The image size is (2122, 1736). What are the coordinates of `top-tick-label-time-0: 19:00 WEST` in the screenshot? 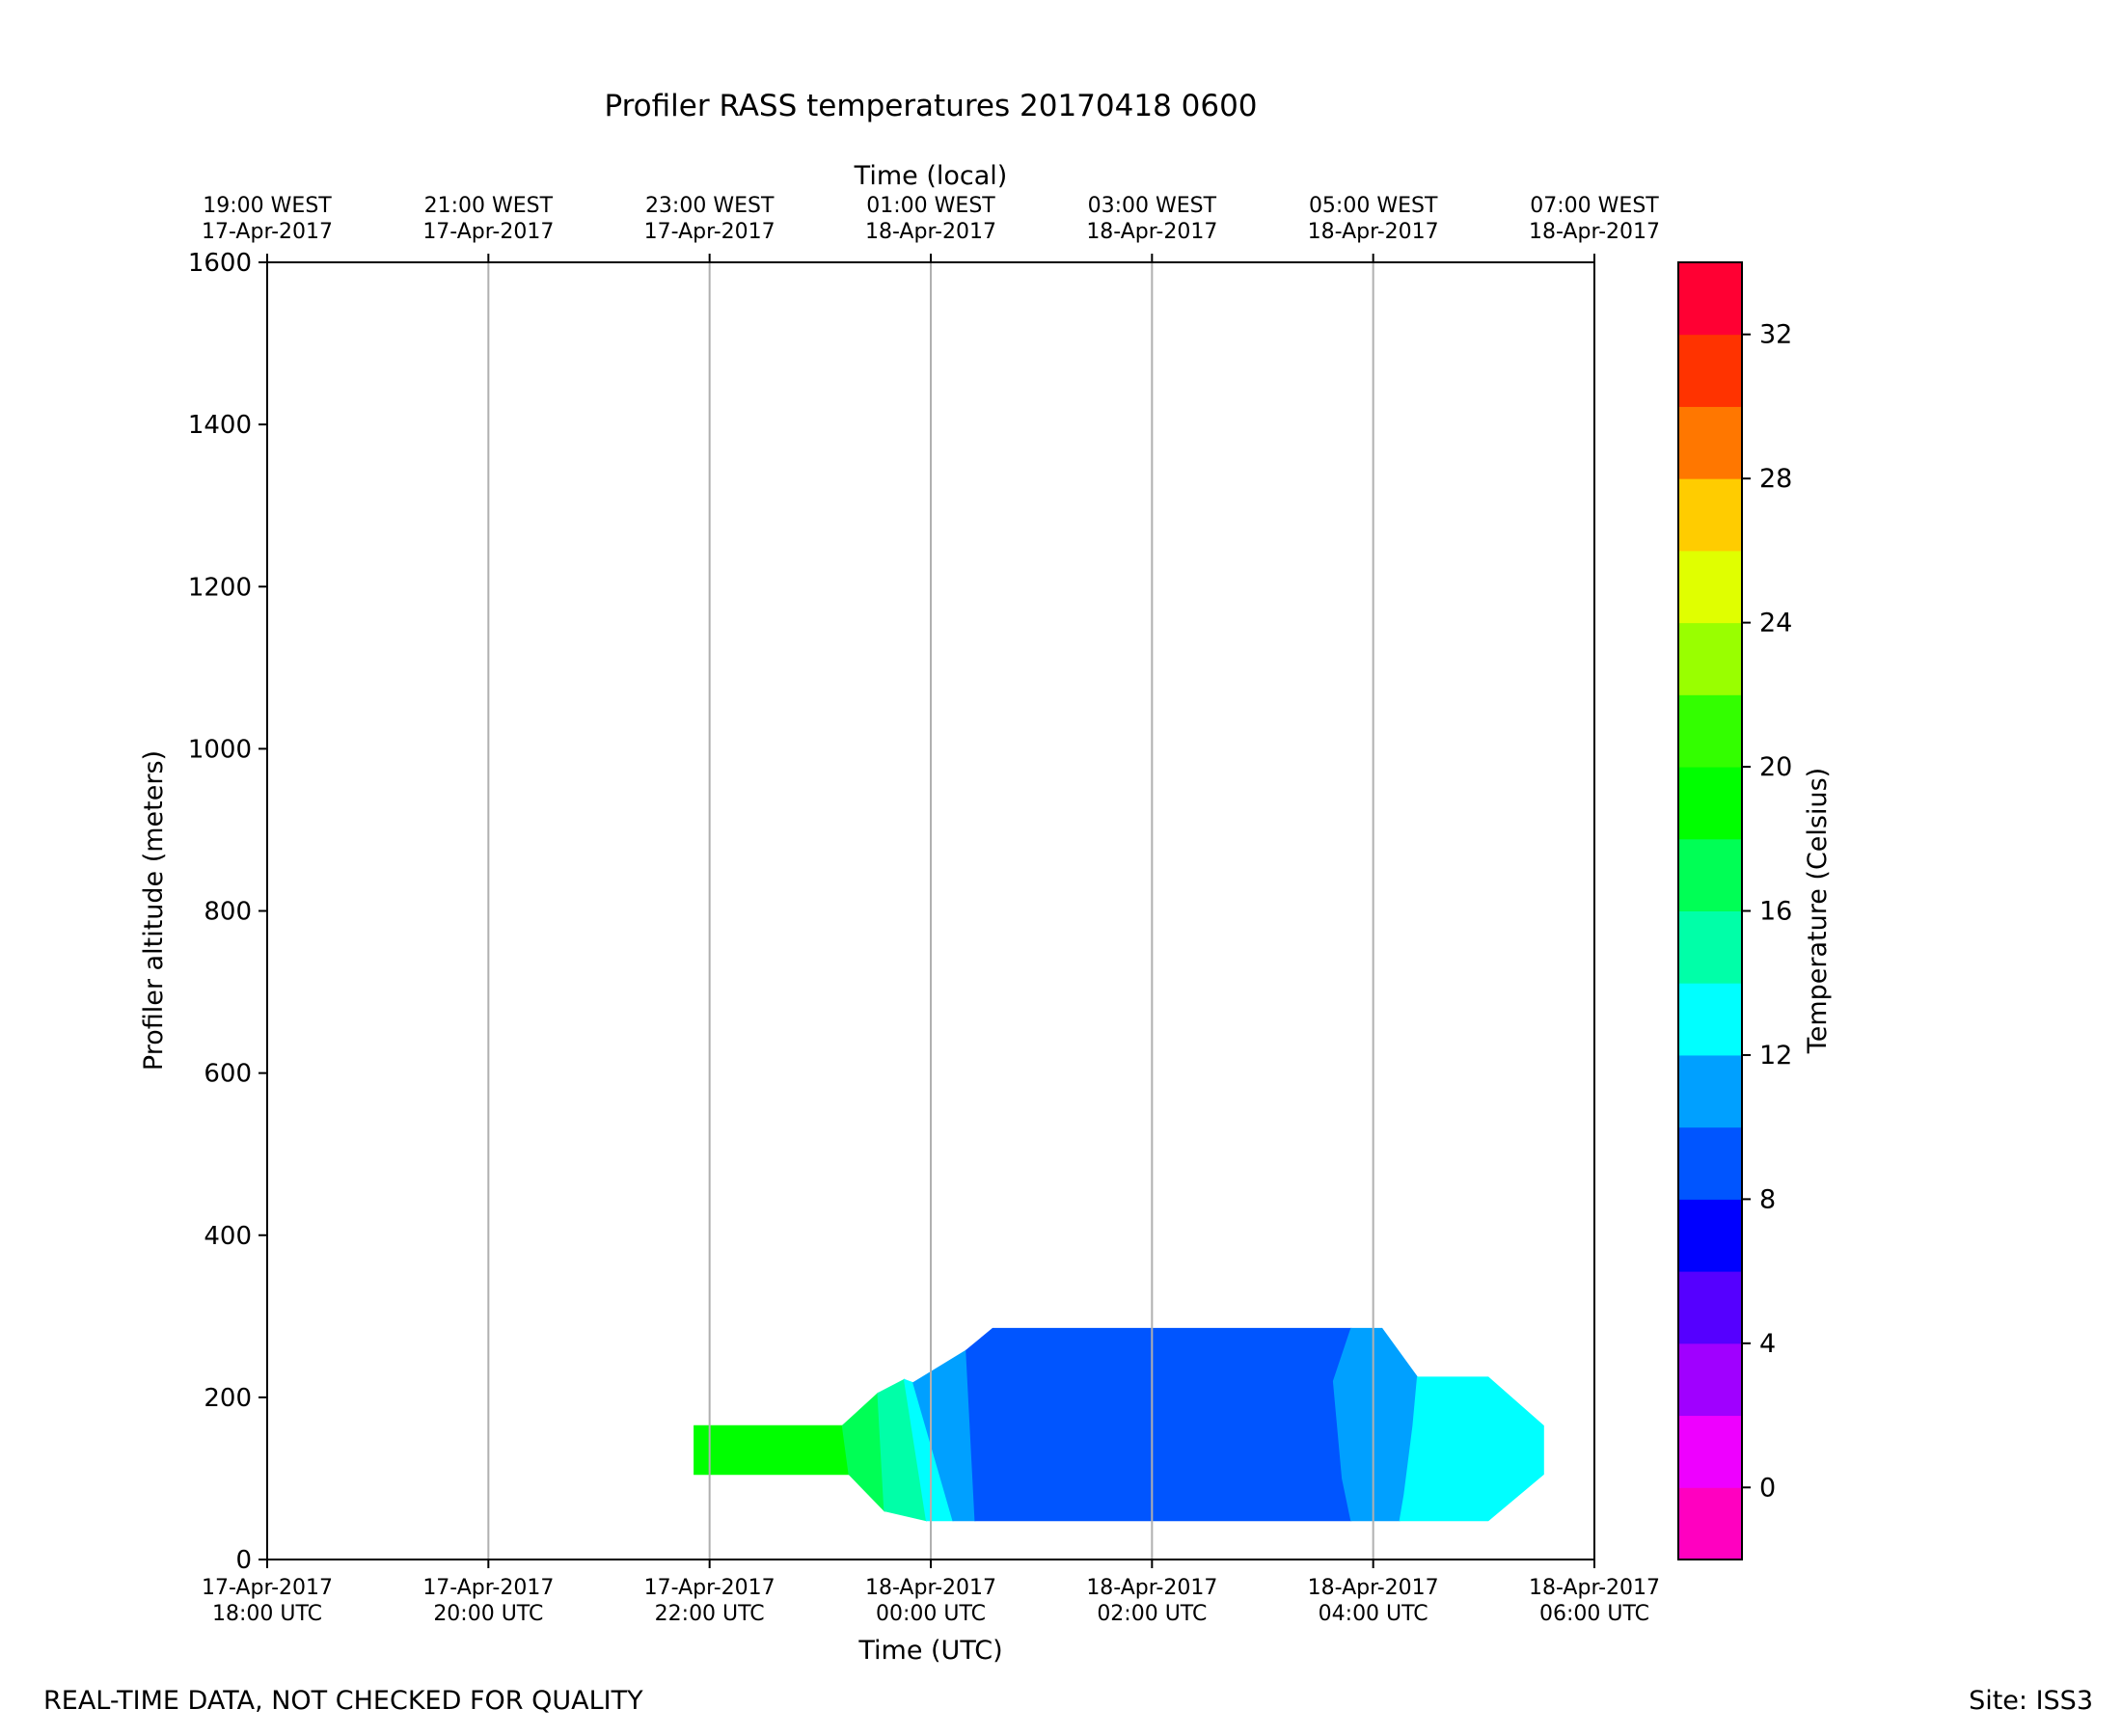 It's located at (268, 206).